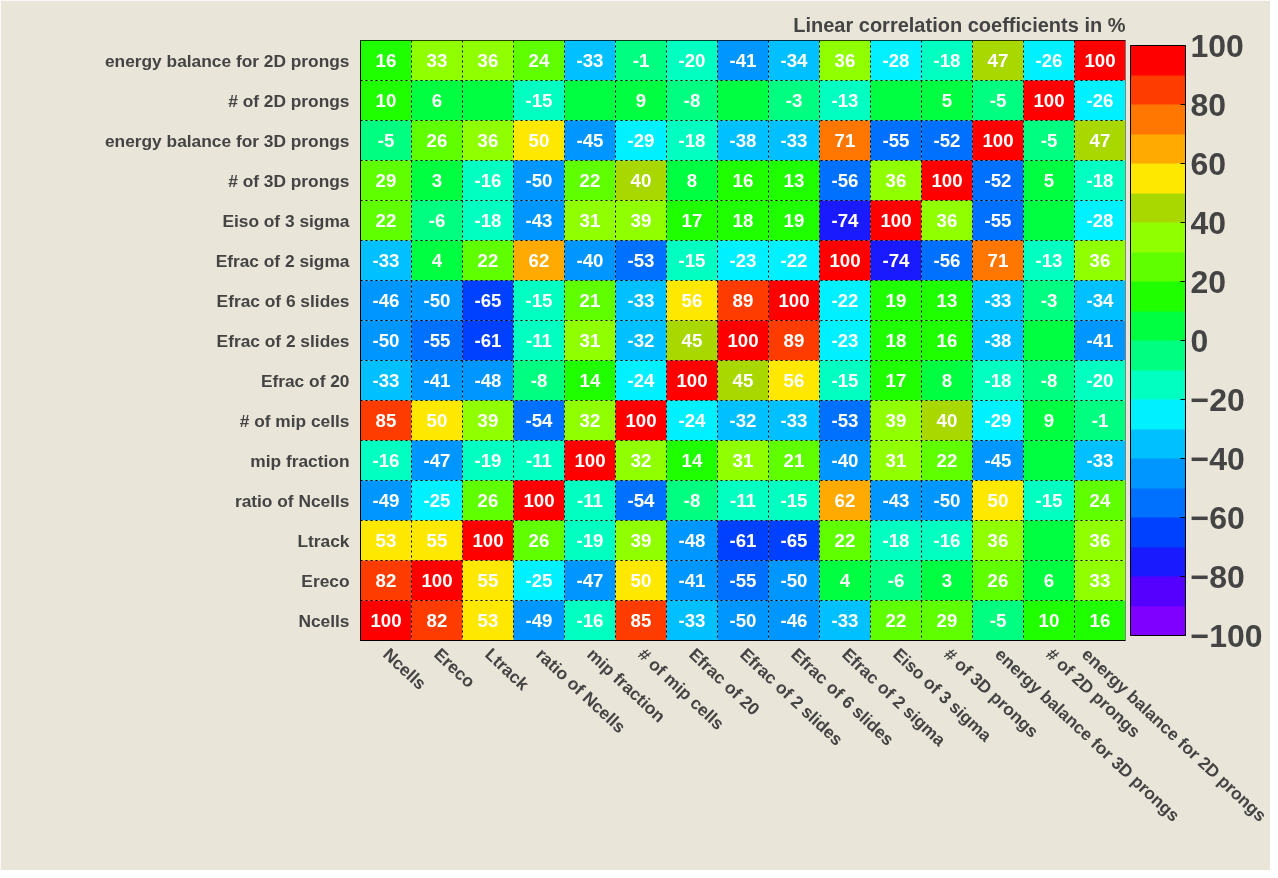  Describe the element at coordinates (590, 540) in the screenshot. I see `data-label: -19` at that location.